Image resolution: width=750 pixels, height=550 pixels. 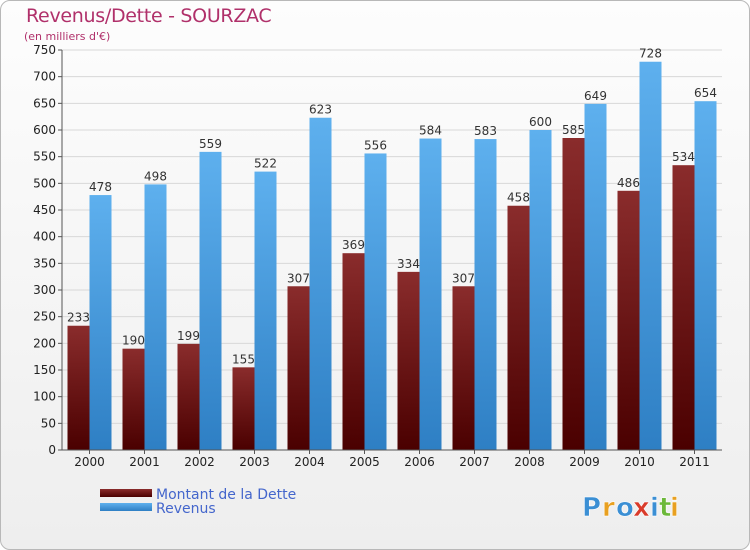 What do you see at coordinates (485, 131) in the screenshot?
I see `revenue-value-label: 583` at bounding box center [485, 131].